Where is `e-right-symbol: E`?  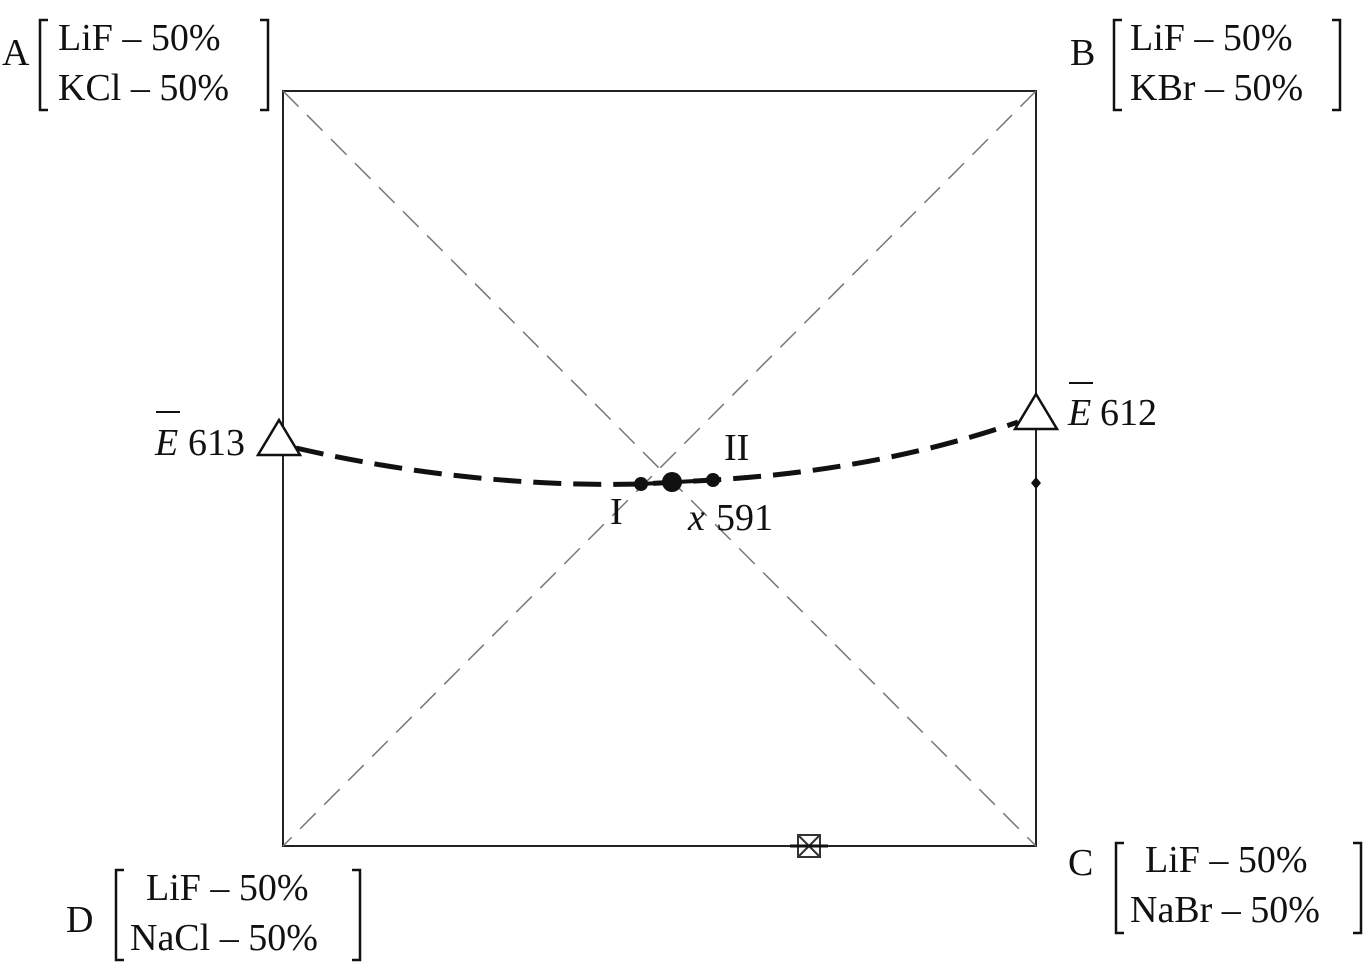 e-right-symbol: E is located at coordinates (1079, 413).